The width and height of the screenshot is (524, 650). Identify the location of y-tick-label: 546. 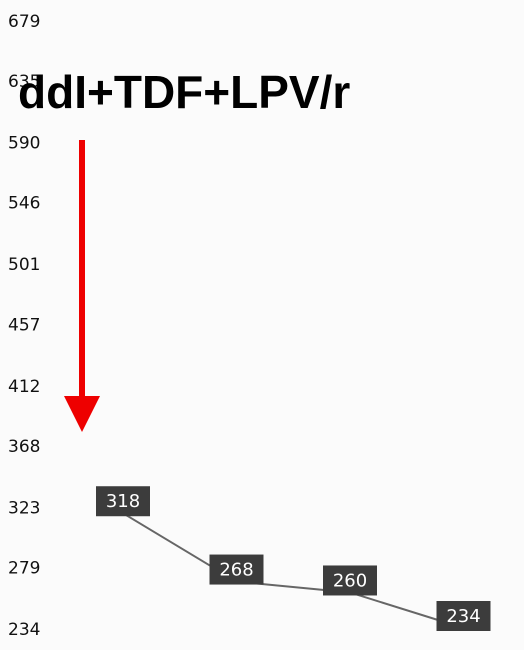
(24, 204).